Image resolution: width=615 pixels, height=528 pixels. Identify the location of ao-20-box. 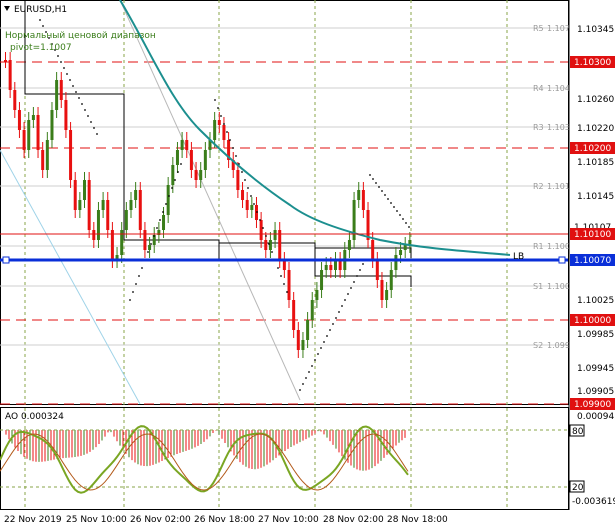
(577, 486).